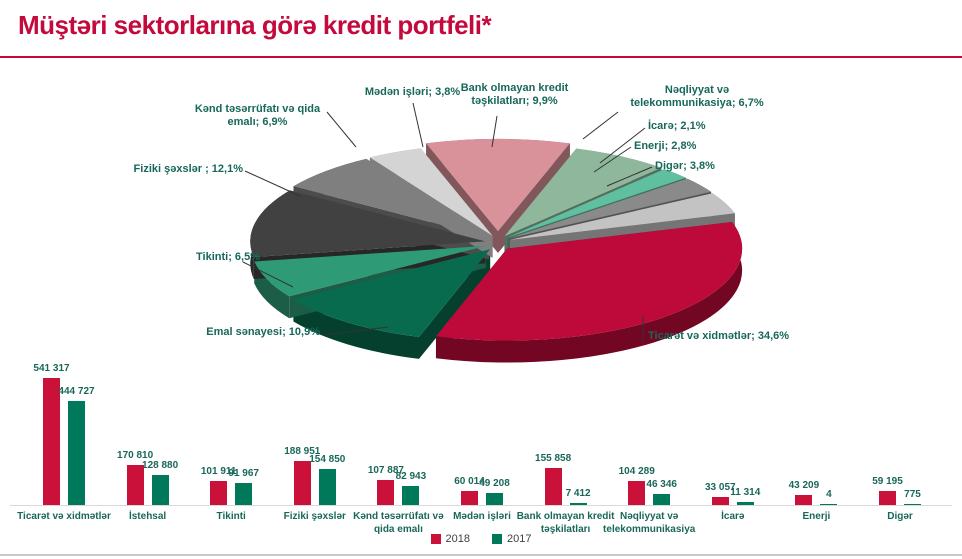 This screenshot has width=962, height=559. What do you see at coordinates (435, 539) in the screenshot?
I see `legend-swatch-2018` at bounding box center [435, 539].